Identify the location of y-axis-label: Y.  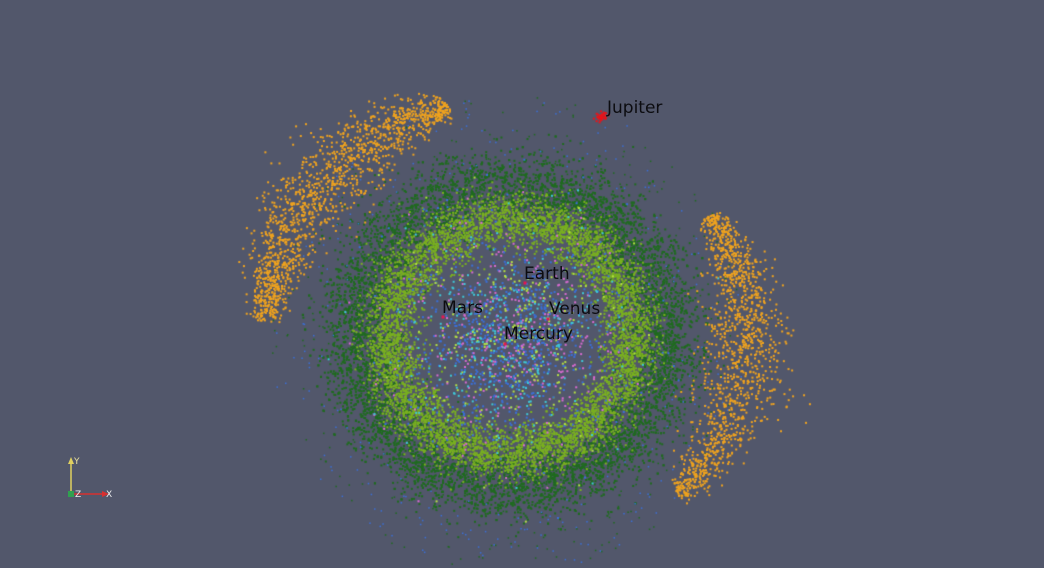
(76, 462).